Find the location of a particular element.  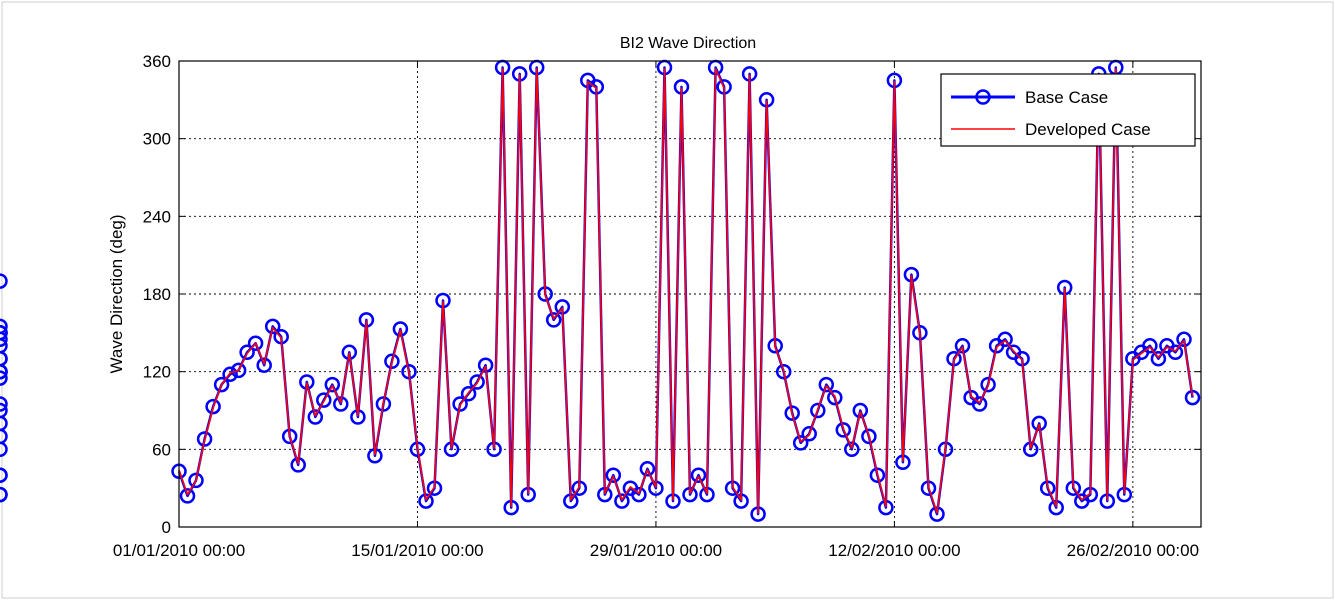

x-tick-label: 15/01/2010 00:00 is located at coordinates (417, 550).